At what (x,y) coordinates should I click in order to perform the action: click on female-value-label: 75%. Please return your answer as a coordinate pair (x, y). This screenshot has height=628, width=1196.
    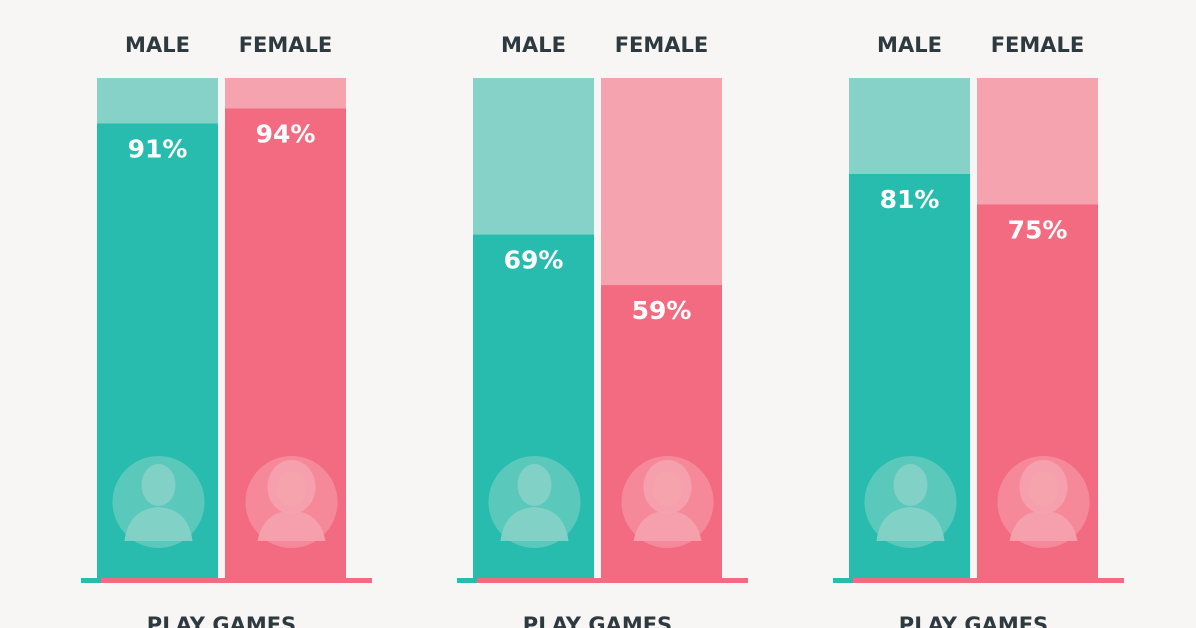
    Looking at the image, I should click on (1038, 229).